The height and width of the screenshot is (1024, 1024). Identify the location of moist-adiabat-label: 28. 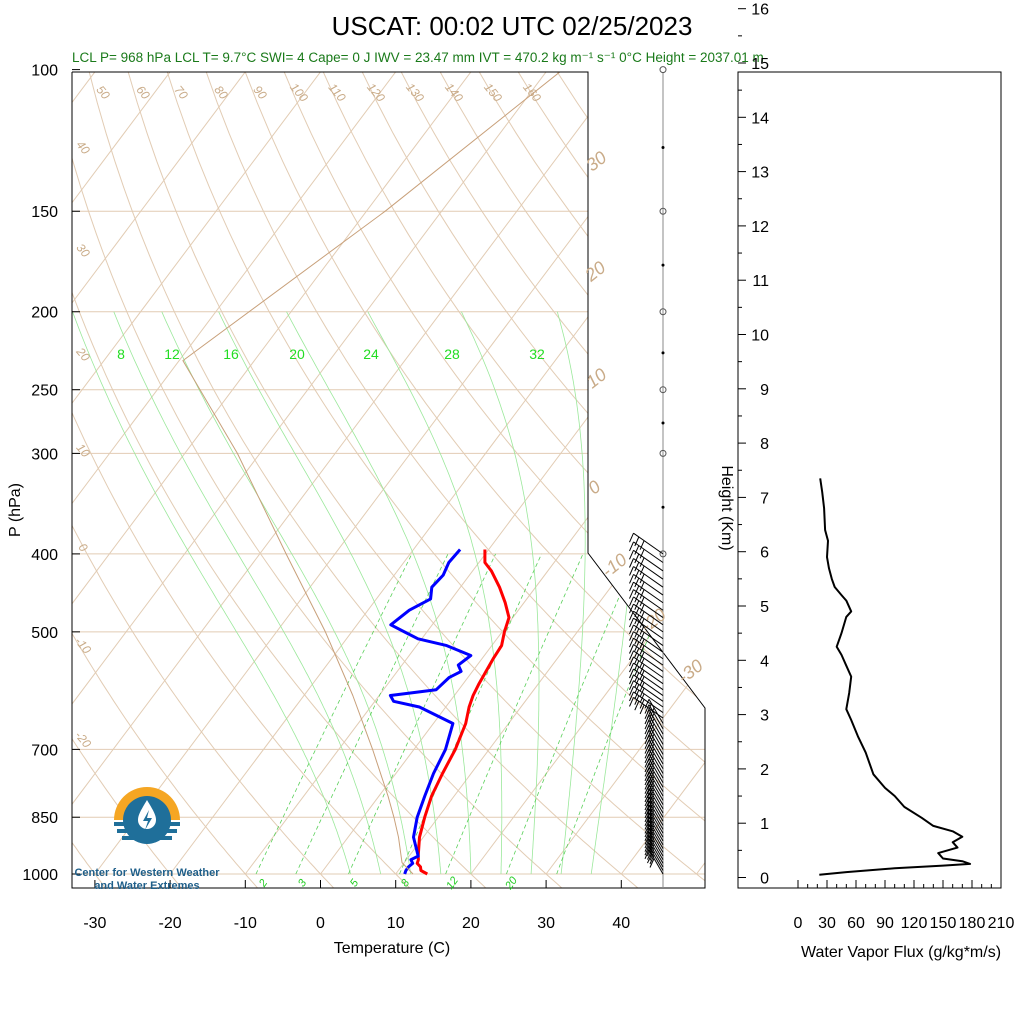
(452, 354).